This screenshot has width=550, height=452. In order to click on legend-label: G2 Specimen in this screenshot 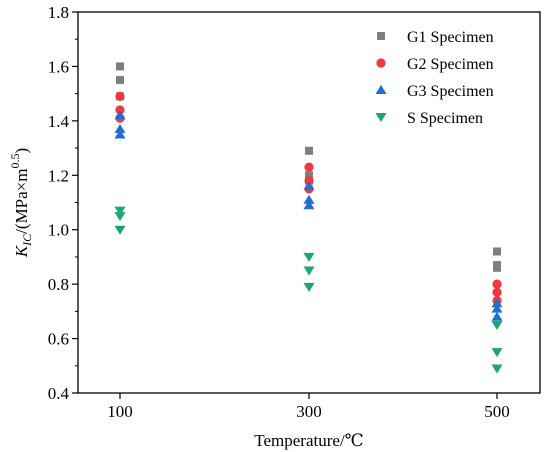, I will do `click(450, 64)`.